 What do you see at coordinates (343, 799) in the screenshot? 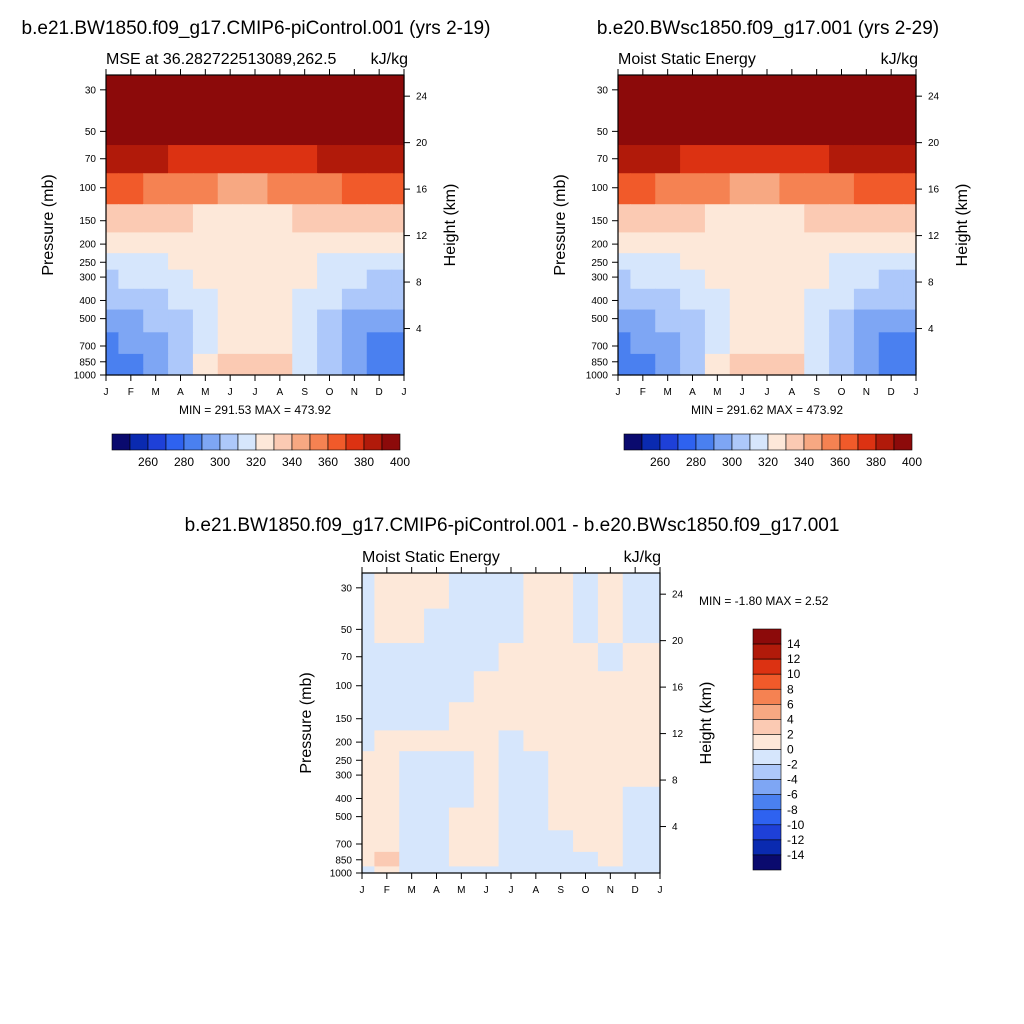
I see `y-tick-label: 400` at bounding box center [343, 799].